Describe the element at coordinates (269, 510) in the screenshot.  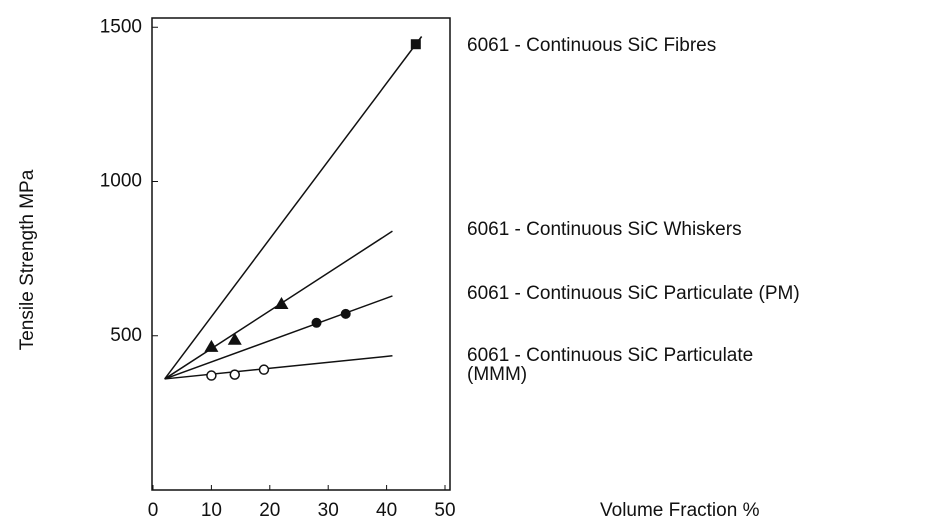
I see `x-tick-label: 20` at that location.